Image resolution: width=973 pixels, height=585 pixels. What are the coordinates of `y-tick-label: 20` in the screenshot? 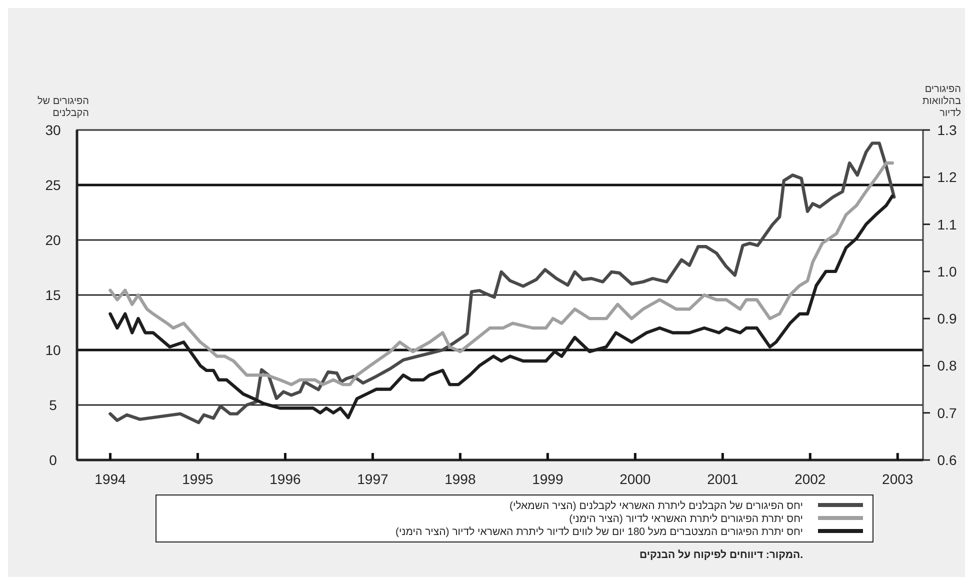 It's located at (53, 240).